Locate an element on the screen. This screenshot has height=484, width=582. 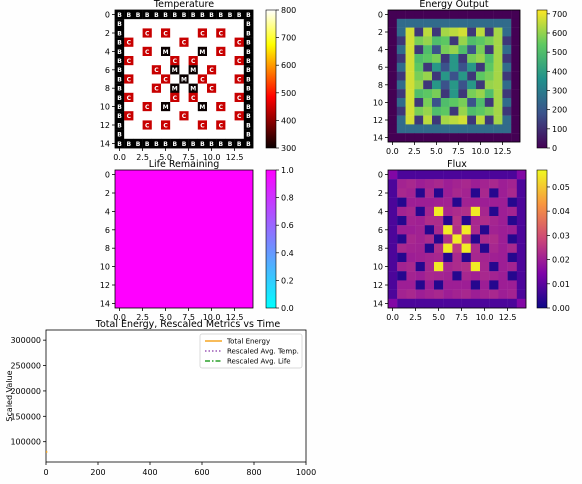
legend-label: Rescaled Avg. Temp. is located at coordinates (263, 352).